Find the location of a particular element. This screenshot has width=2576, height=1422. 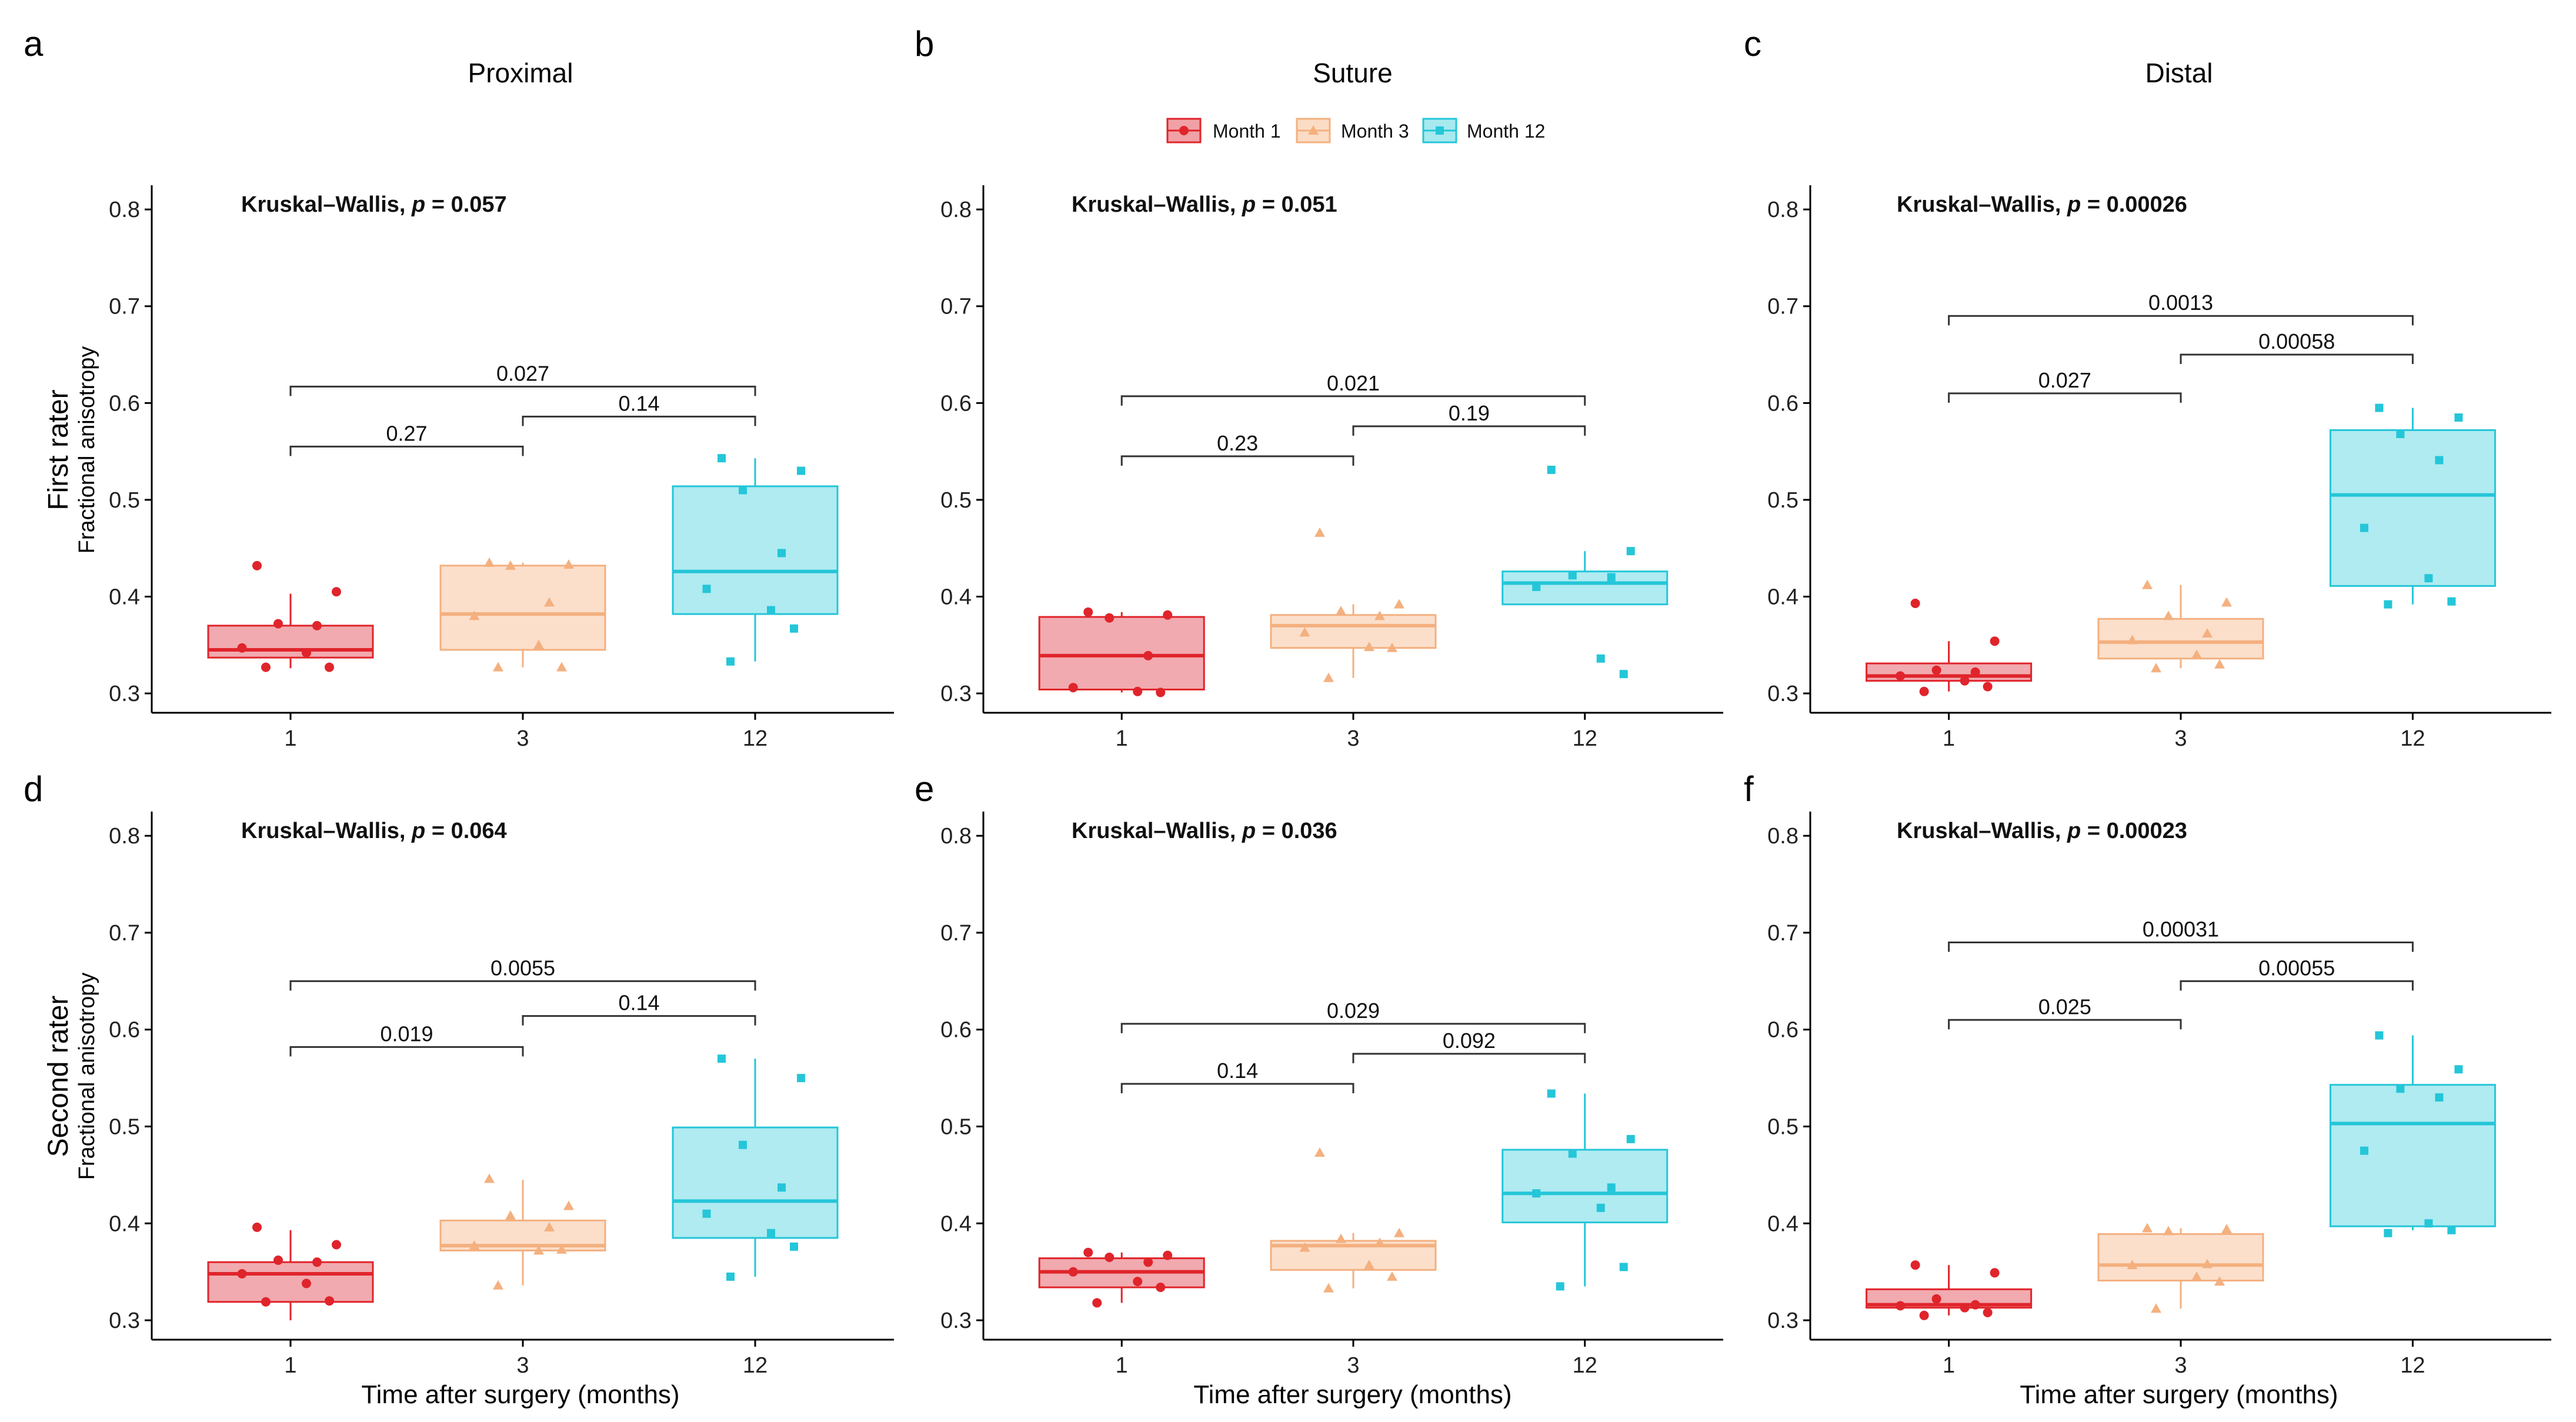

y-axis-label-second-rater: Fractional anisotropy is located at coordinates (87, 1076).